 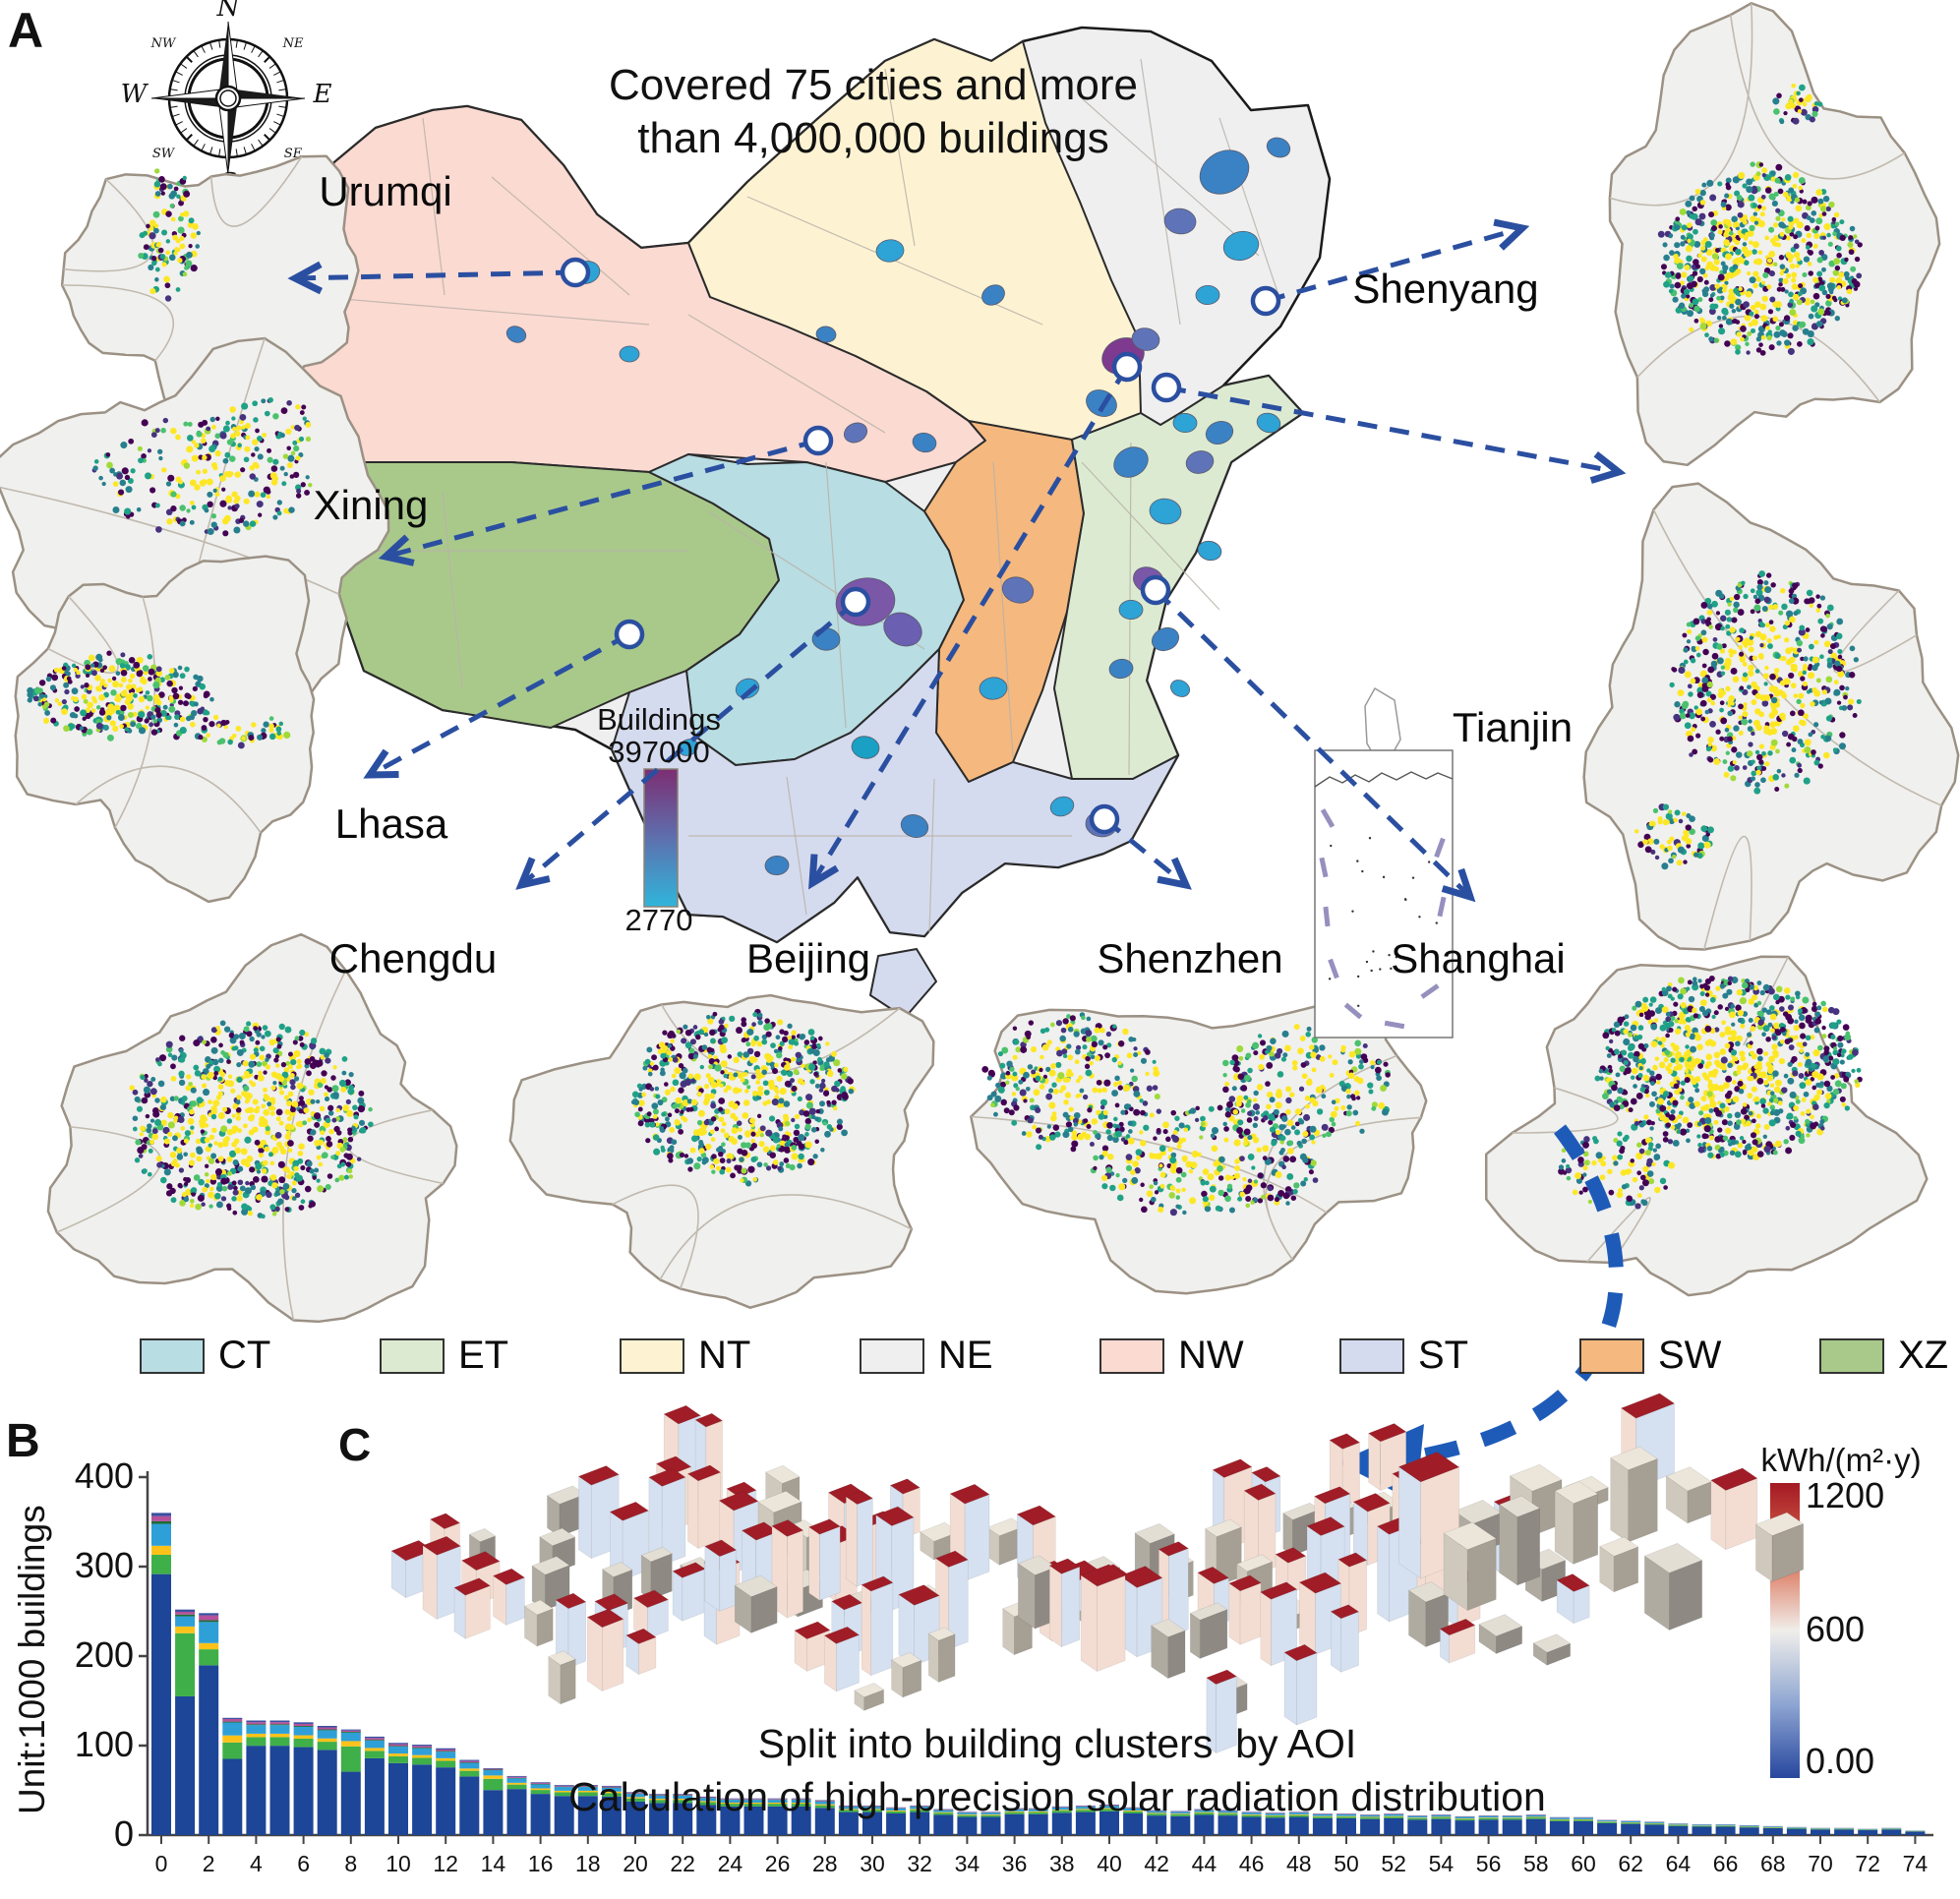 What do you see at coordinates (165, 730) in the screenshot?
I see `inset-lhasa` at bounding box center [165, 730].